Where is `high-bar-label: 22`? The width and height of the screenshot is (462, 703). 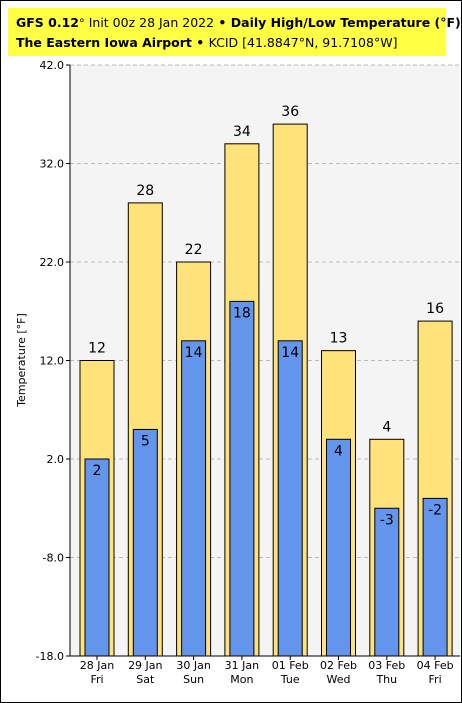
high-bar-label: 22 is located at coordinates (194, 250).